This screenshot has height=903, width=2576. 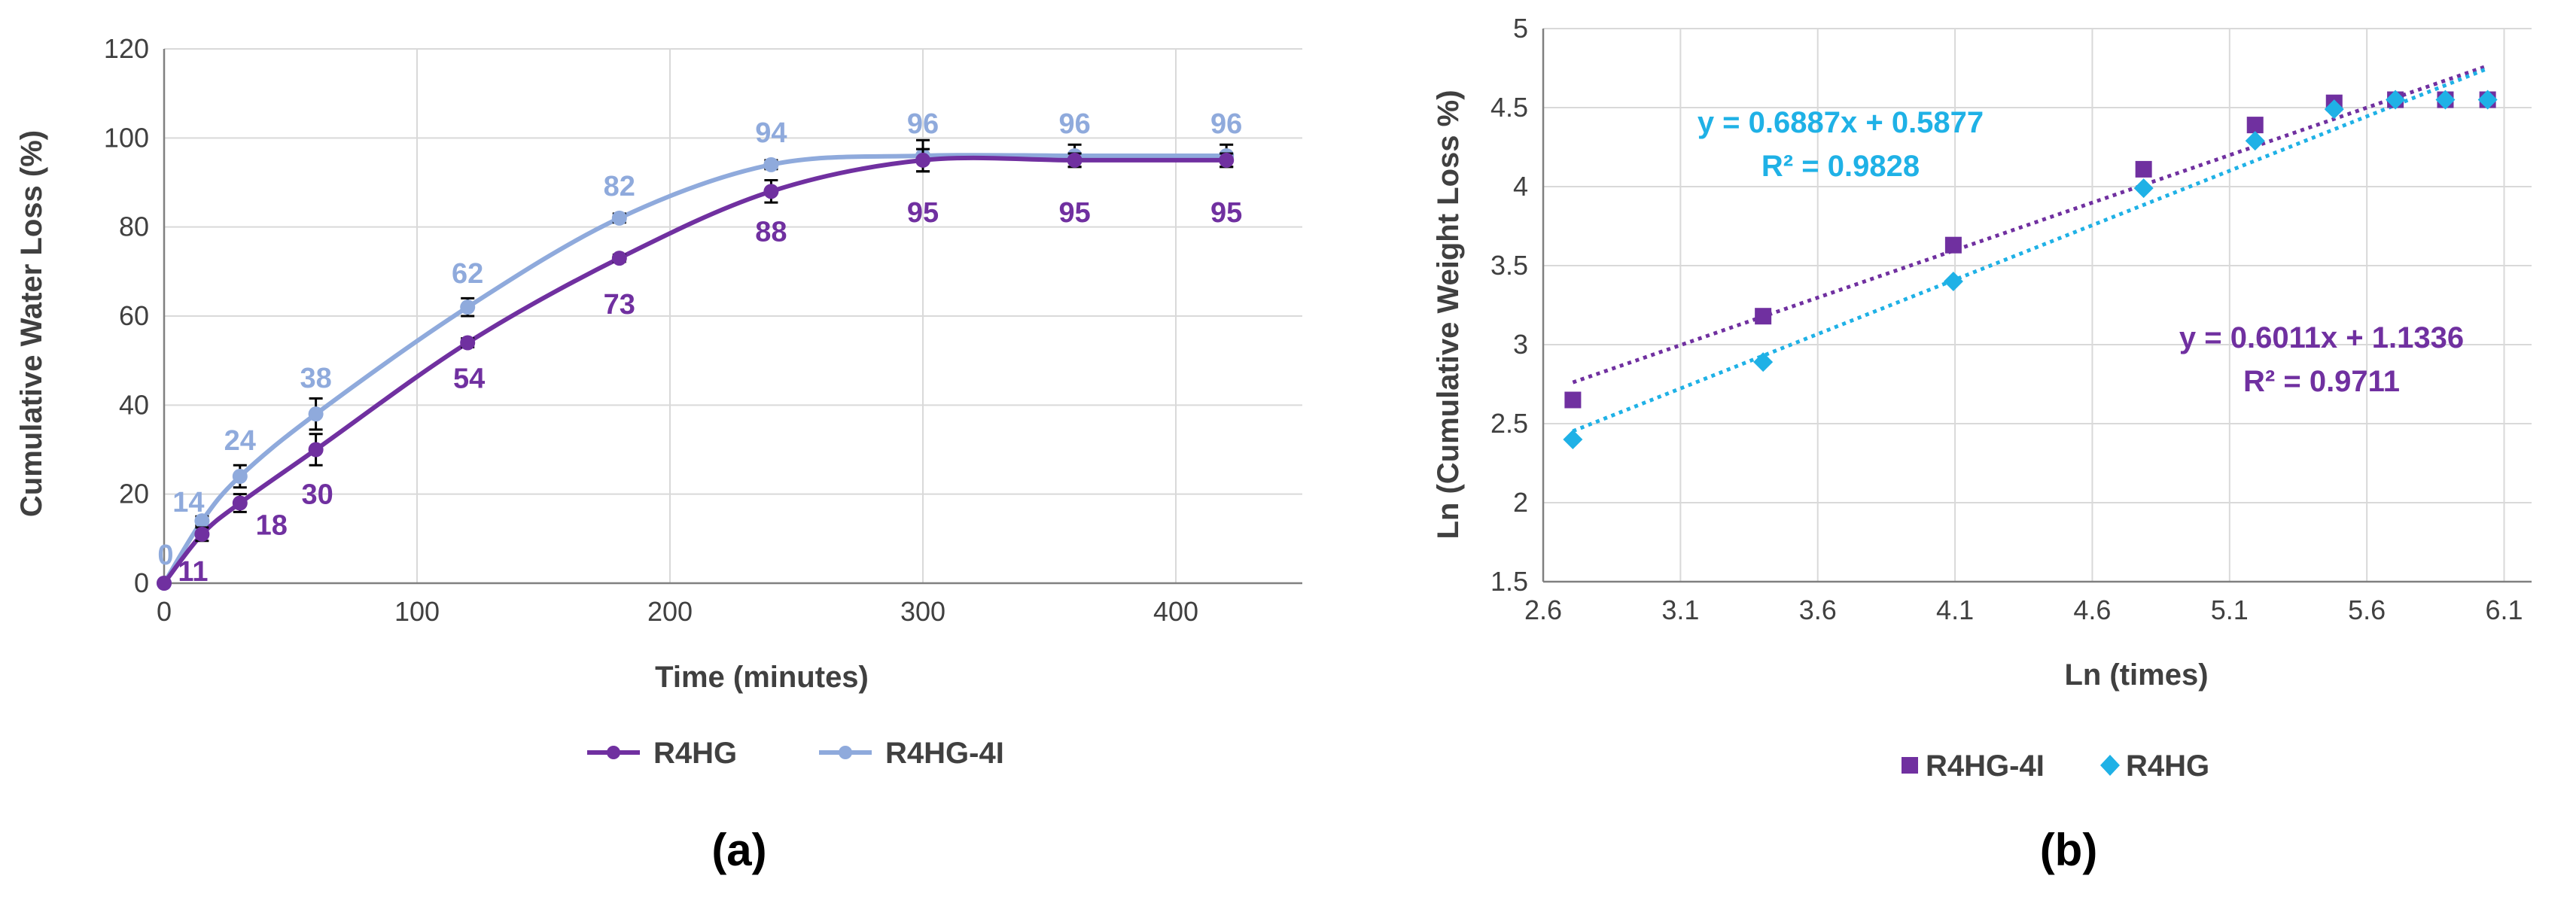 What do you see at coordinates (468, 274) in the screenshot?
I see `data-label-r4hg-4i: 62` at bounding box center [468, 274].